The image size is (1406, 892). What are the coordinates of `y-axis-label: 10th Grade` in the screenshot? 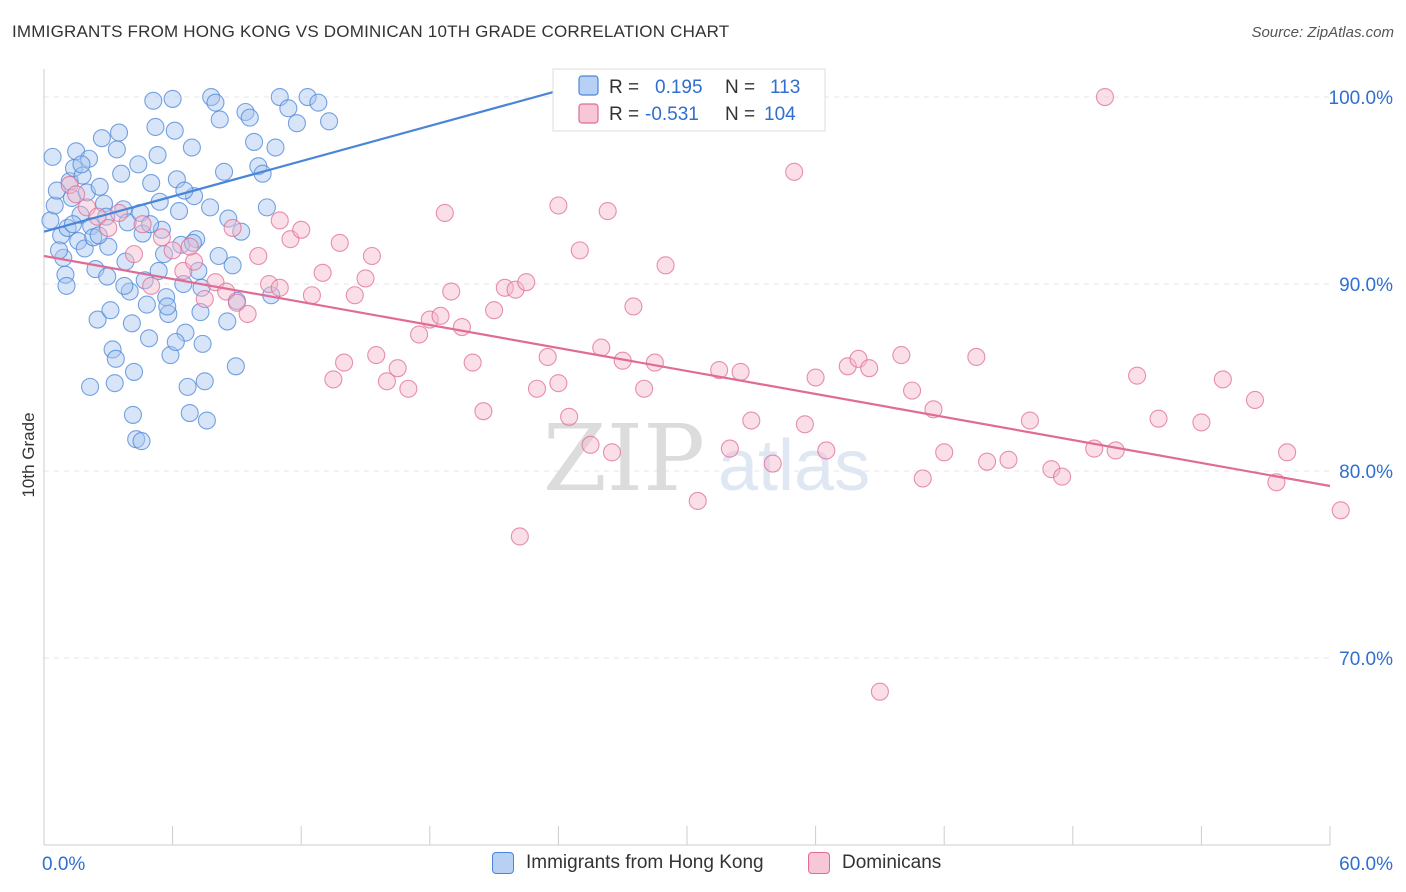 It's located at (28, 454).